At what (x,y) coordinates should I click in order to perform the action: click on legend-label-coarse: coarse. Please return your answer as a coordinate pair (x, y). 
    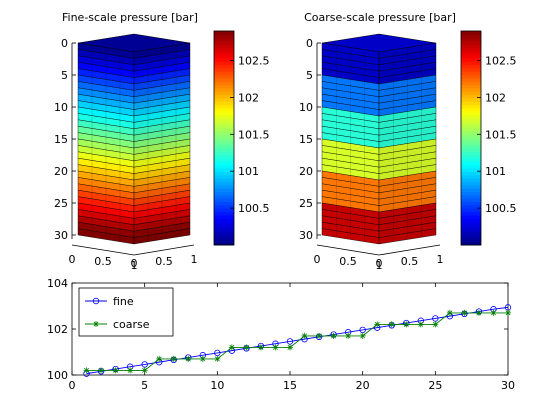
    Looking at the image, I should click on (131, 324).